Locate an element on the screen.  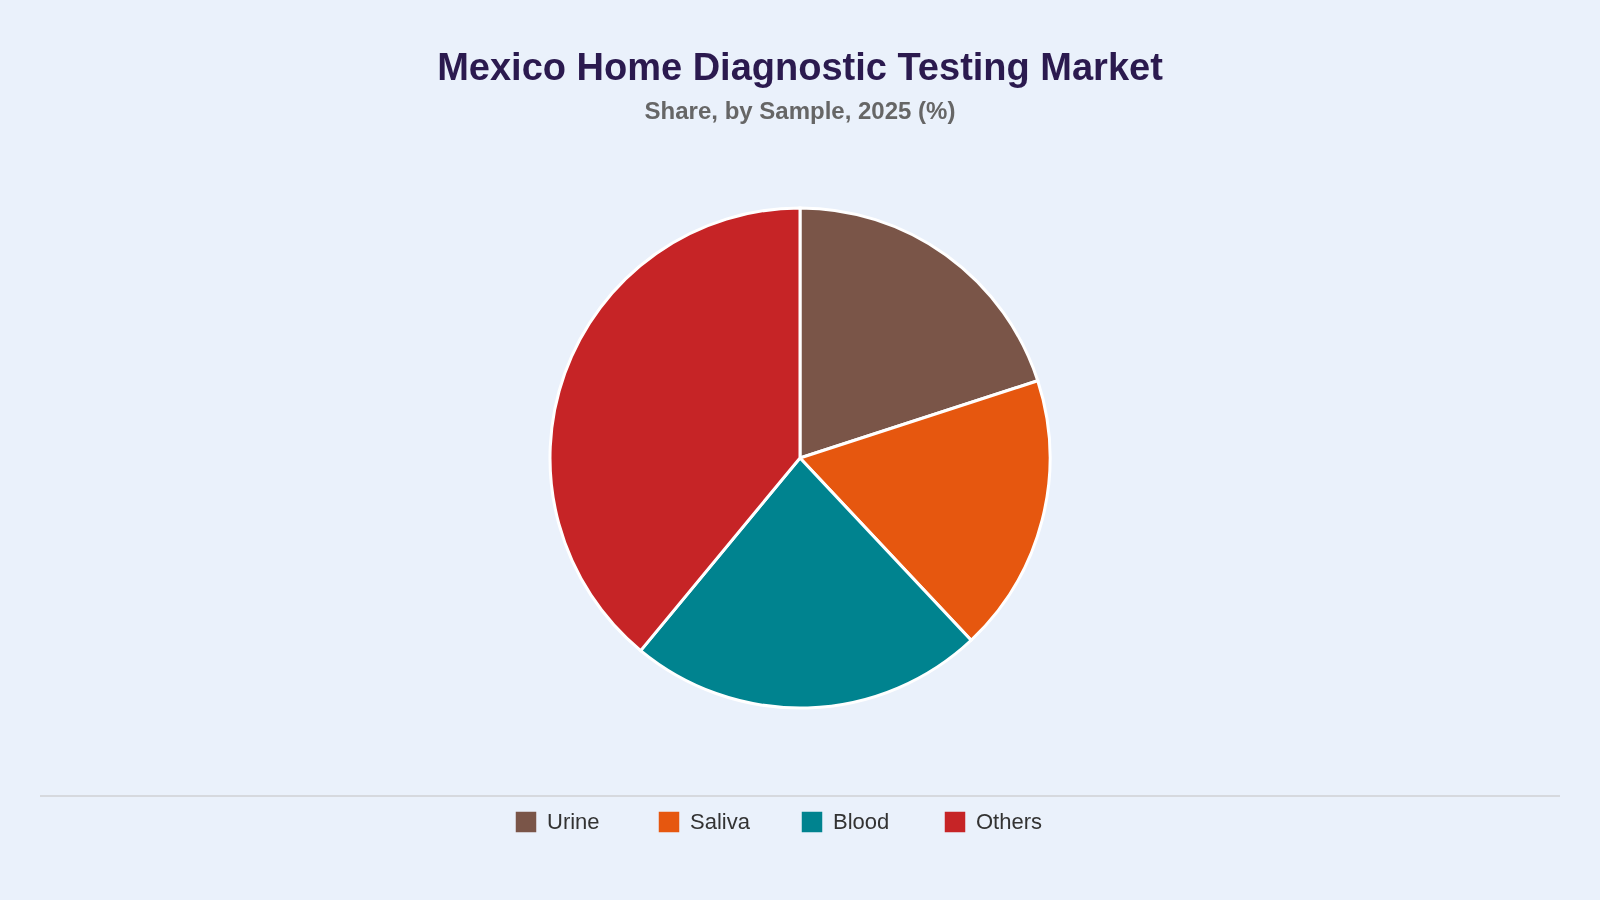
legend-label: Blood is located at coordinates (861, 821).